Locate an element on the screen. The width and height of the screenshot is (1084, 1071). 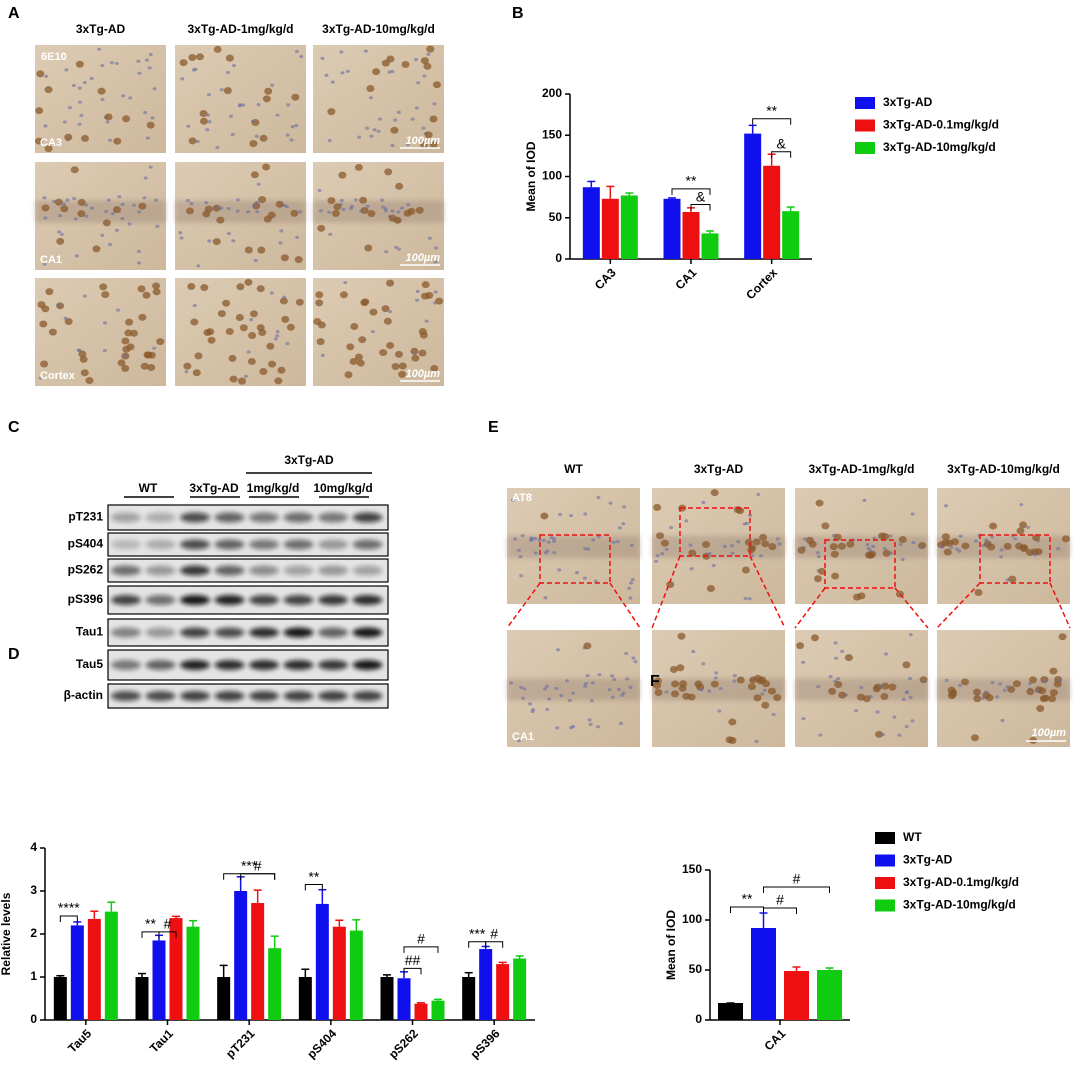
significance-label: # is located at coordinates (797, 879).